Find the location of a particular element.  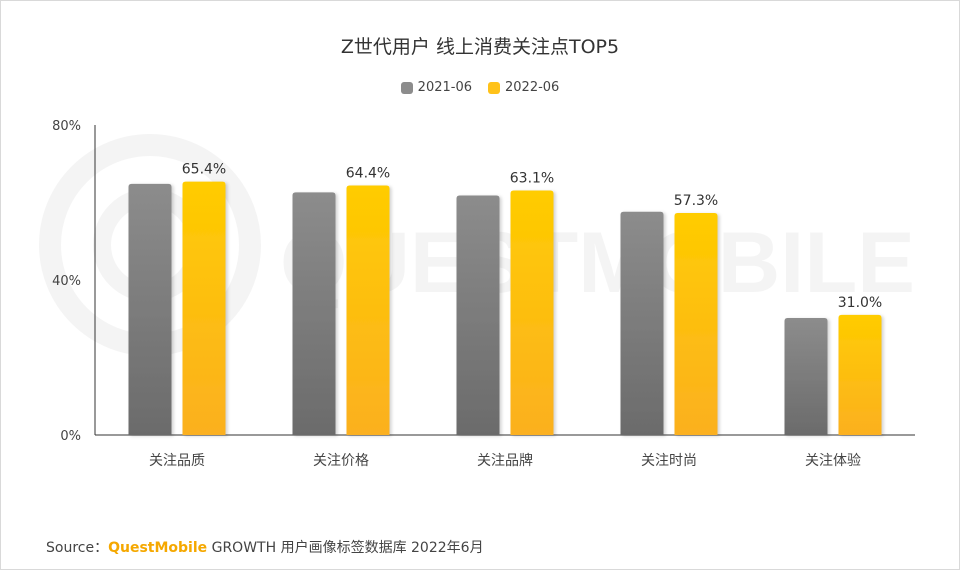

legend-swatch-2022 is located at coordinates (494, 87).